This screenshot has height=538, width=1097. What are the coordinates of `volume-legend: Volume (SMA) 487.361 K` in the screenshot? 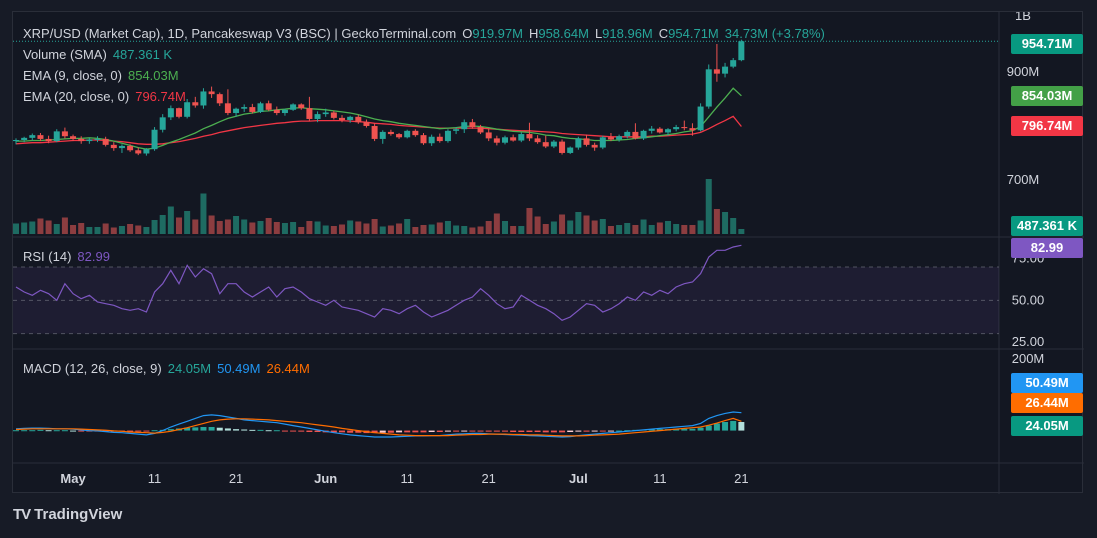 It's located at (100, 54).